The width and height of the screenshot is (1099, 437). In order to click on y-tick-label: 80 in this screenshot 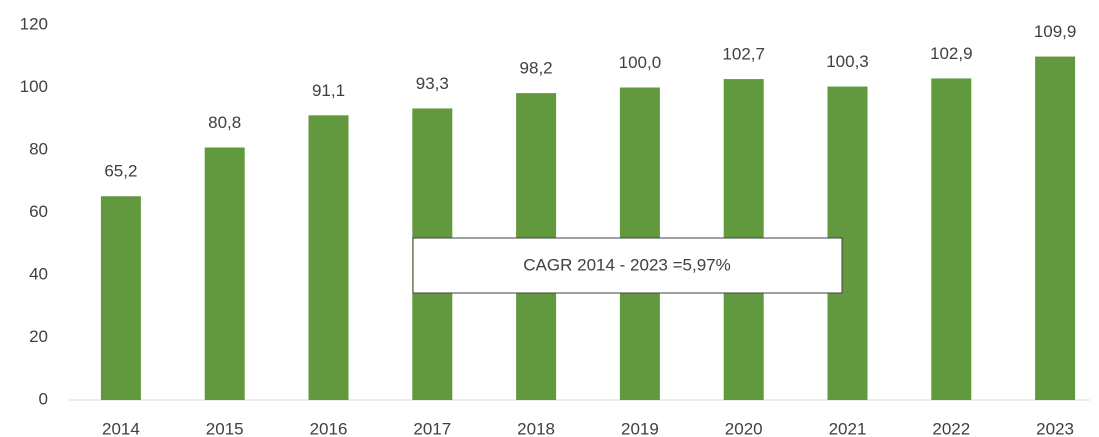, I will do `click(38, 148)`.